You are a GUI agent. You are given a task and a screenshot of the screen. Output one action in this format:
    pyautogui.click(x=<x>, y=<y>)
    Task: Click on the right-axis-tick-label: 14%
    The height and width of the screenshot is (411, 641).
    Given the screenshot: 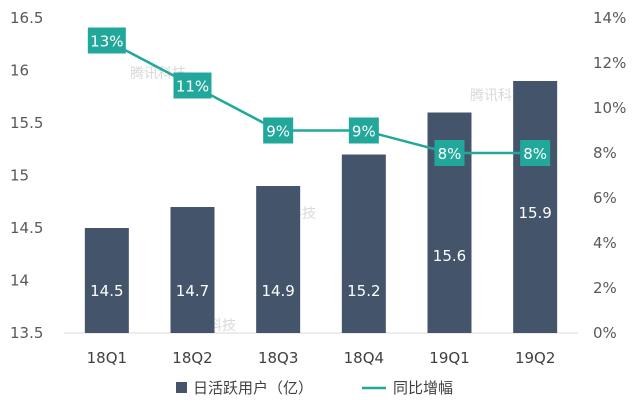 What is the action you would take?
    pyautogui.click(x=609, y=18)
    